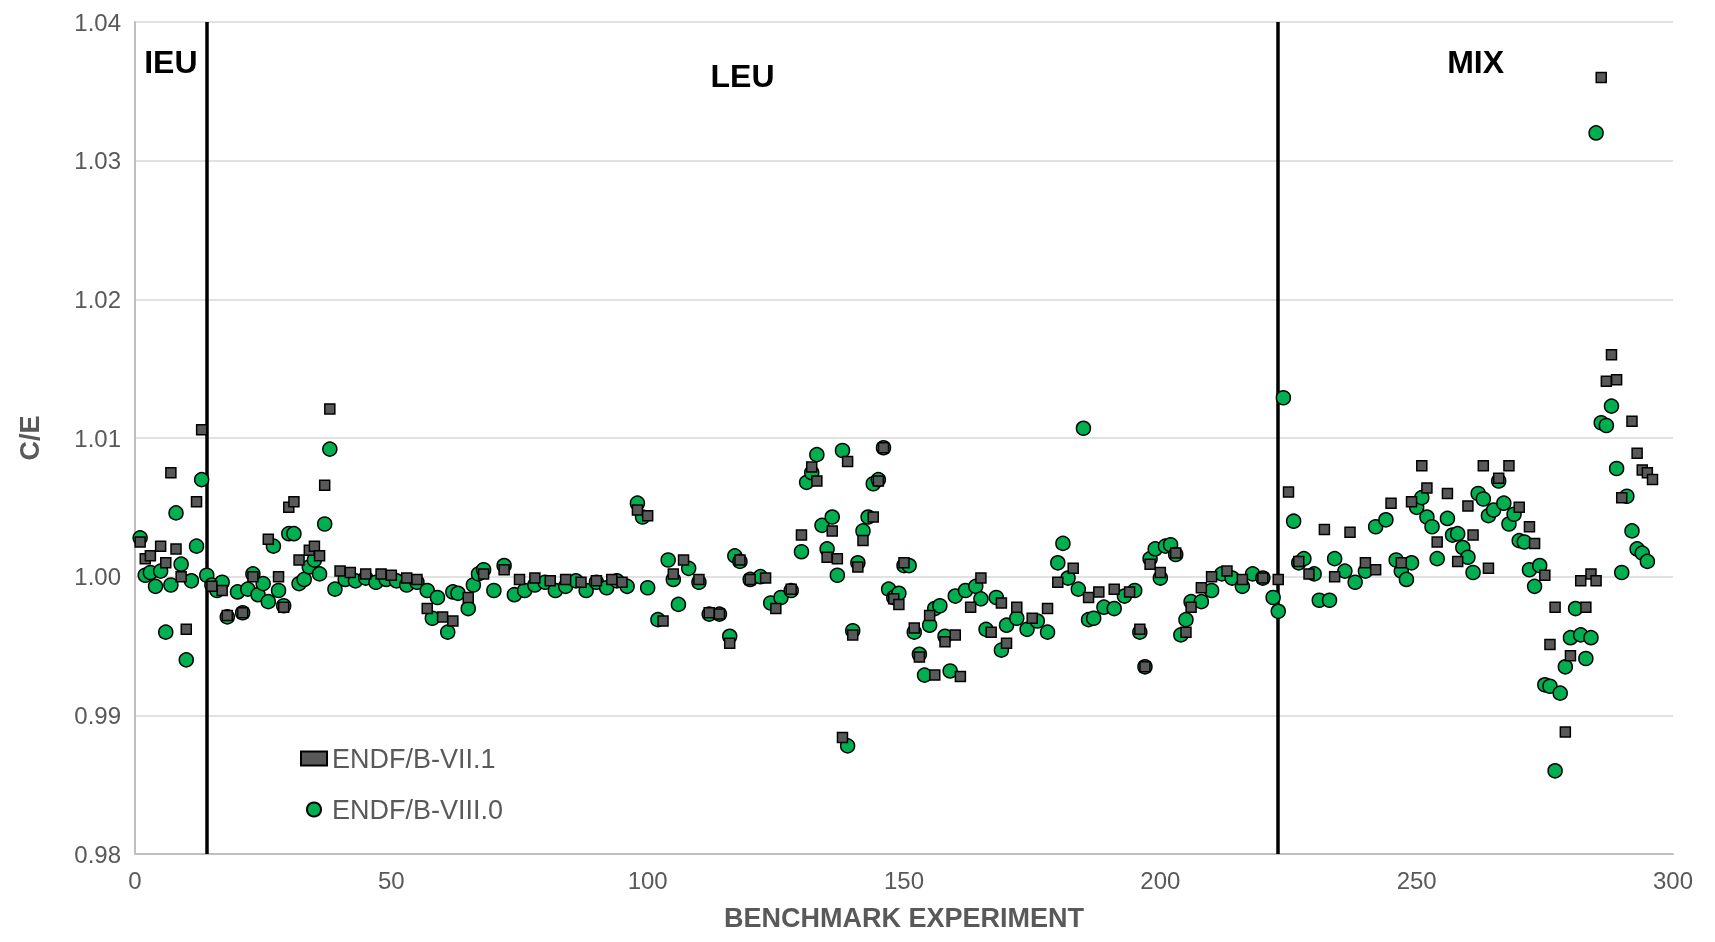  What do you see at coordinates (97, 438) in the screenshot?
I see `y-tick-label: 1.01` at bounding box center [97, 438].